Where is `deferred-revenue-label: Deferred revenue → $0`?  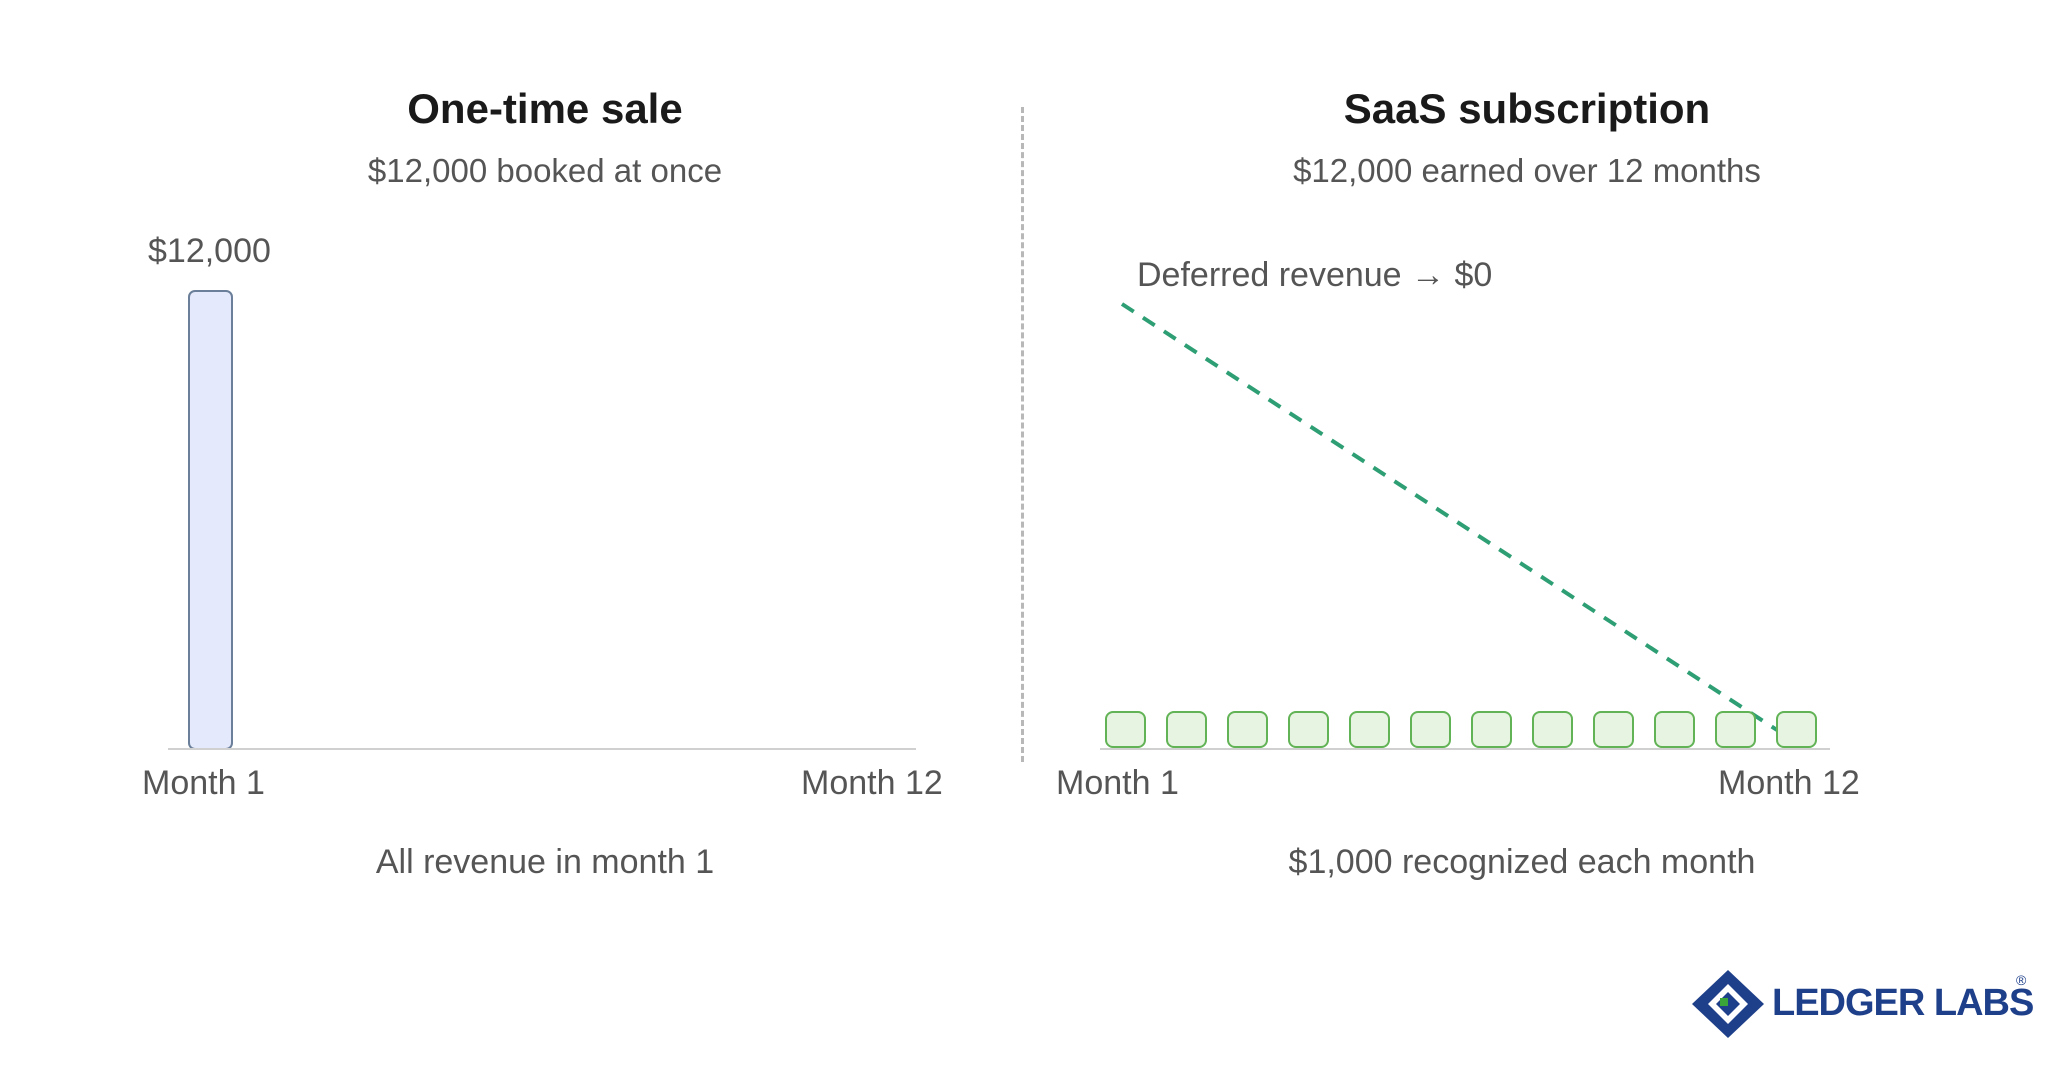 deferred-revenue-label: Deferred revenue → $0 is located at coordinates (1315, 275).